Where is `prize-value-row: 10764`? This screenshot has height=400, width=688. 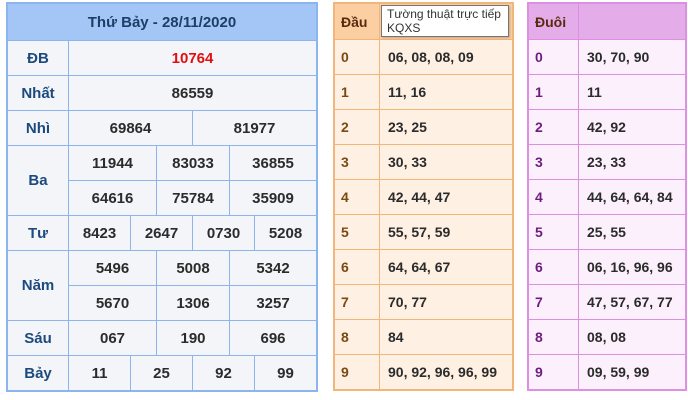
prize-value-row: 10764 is located at coordinates (192, 58).